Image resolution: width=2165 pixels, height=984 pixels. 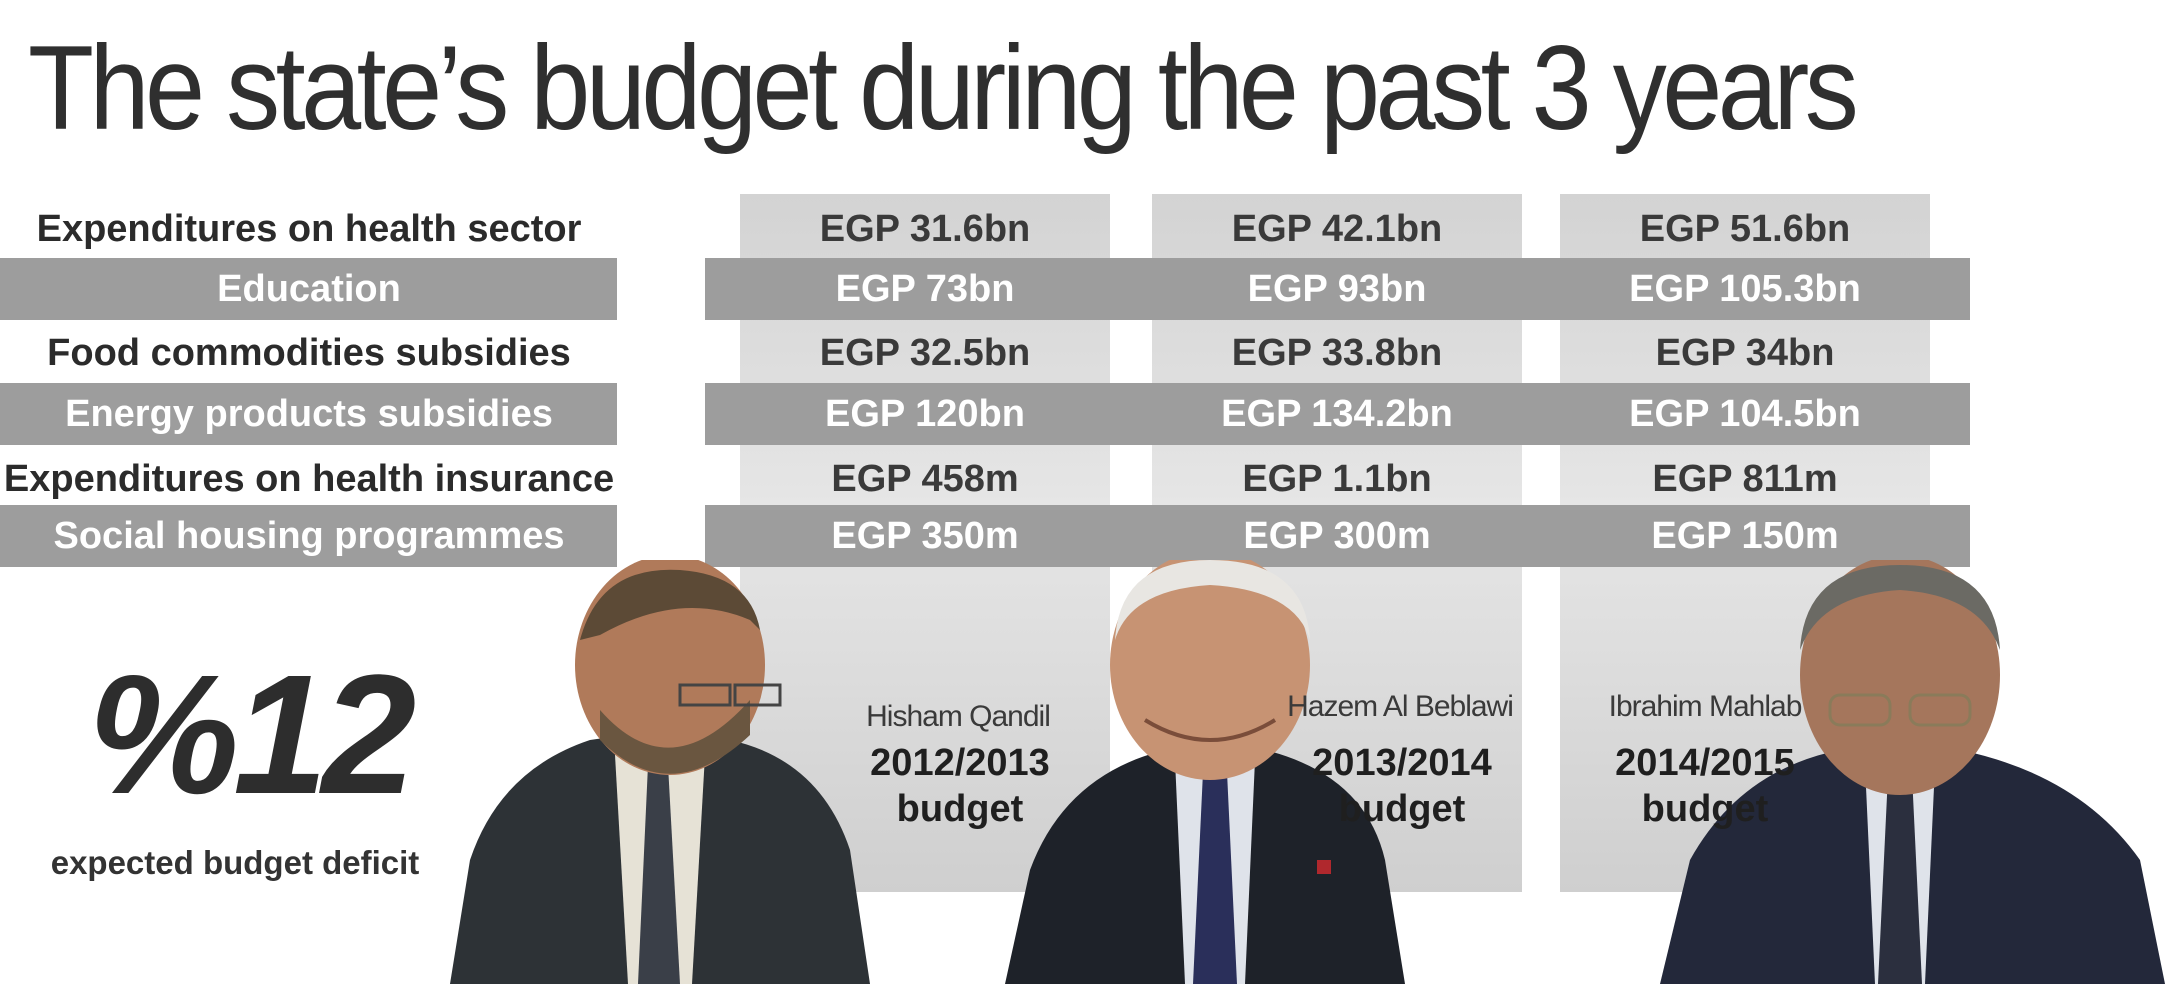 What do you see at coordinates (309, 353) in the screenshot?
I see `row-label-food-subsidies: Food commodities subsidies` at bounding box center [309, 353].